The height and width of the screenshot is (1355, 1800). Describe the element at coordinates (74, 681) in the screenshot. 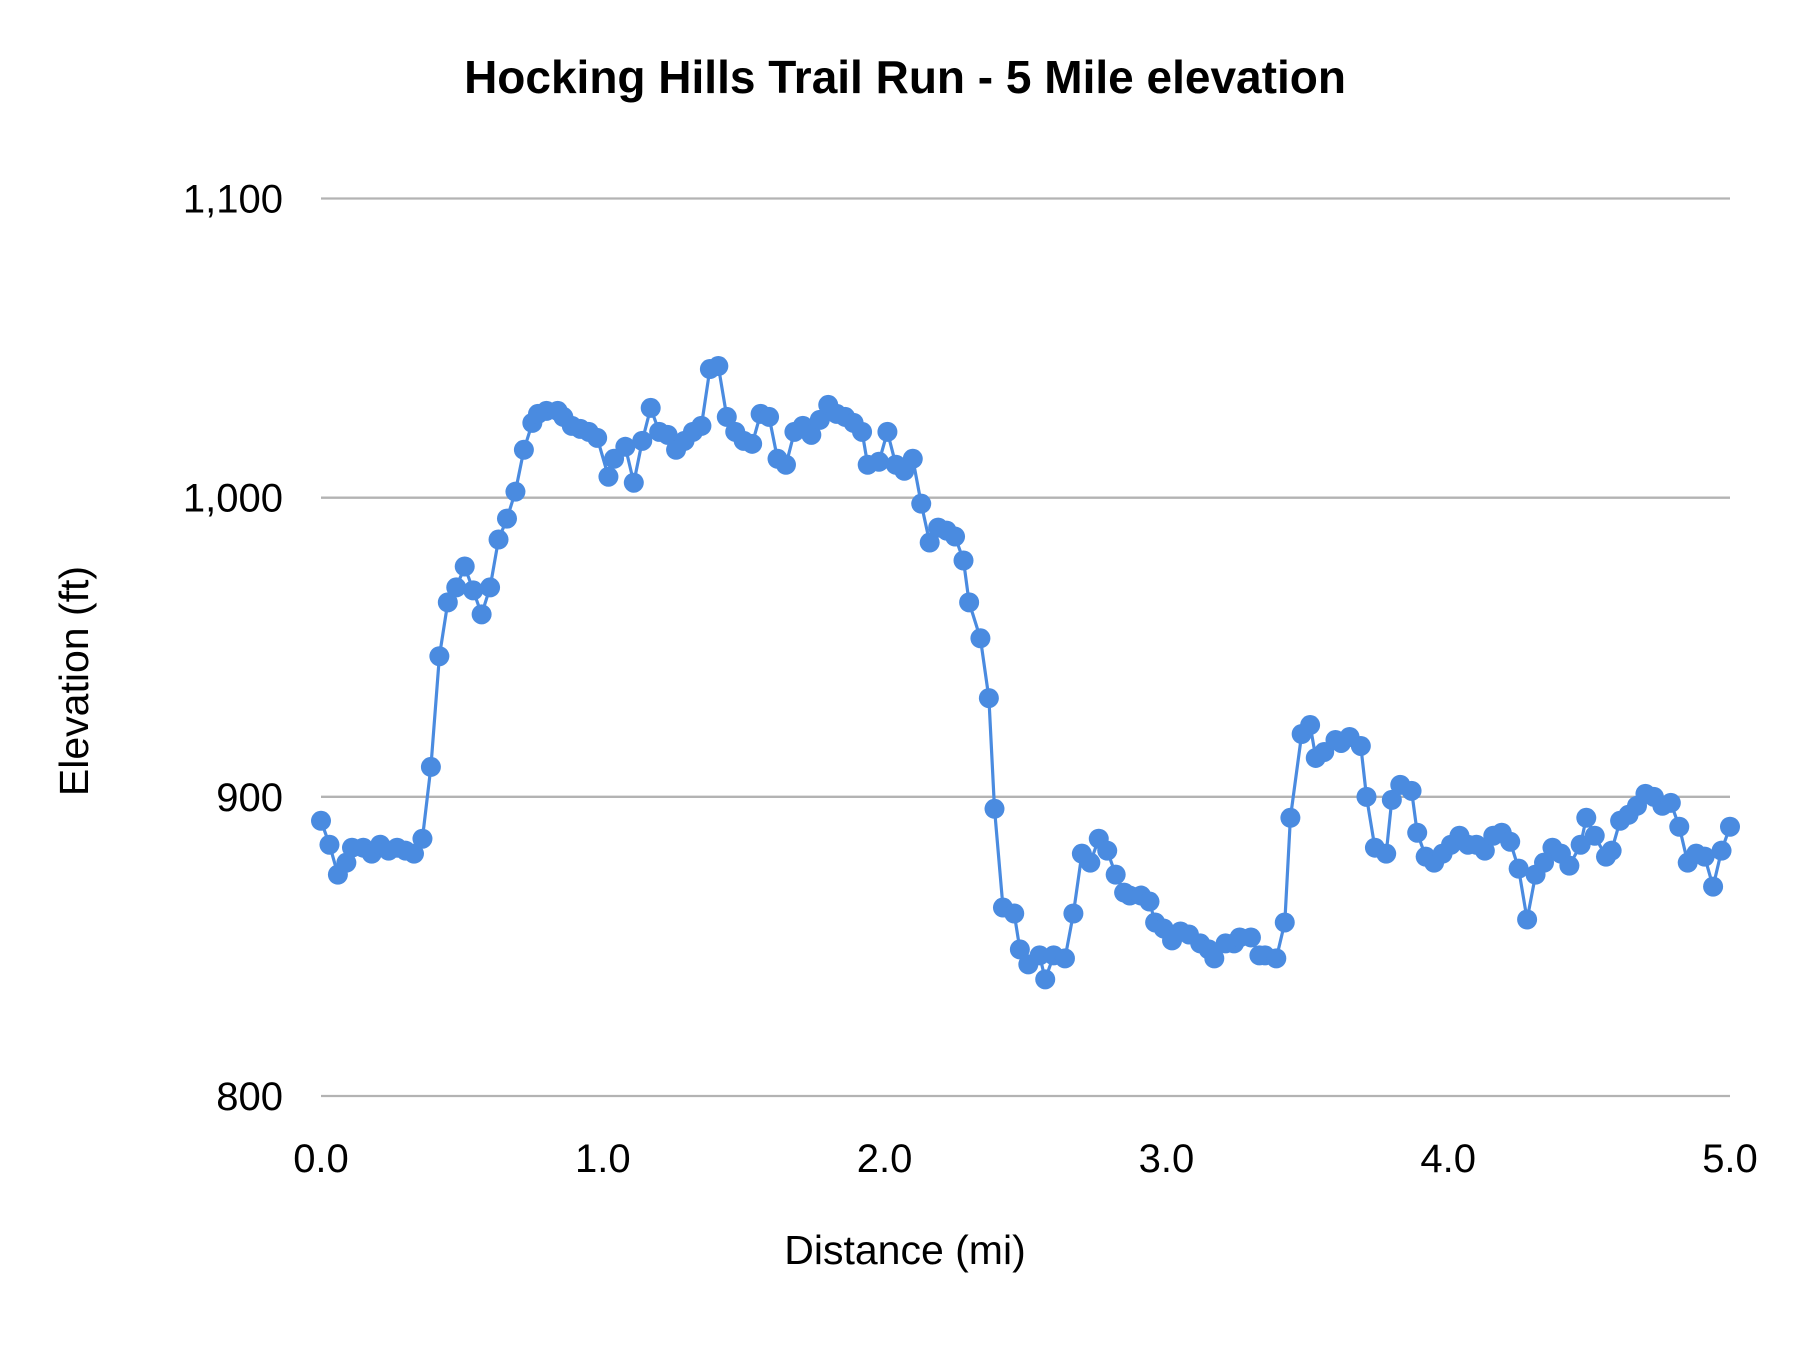

I see `y-axis-label: Elevation (ft)` at that location.